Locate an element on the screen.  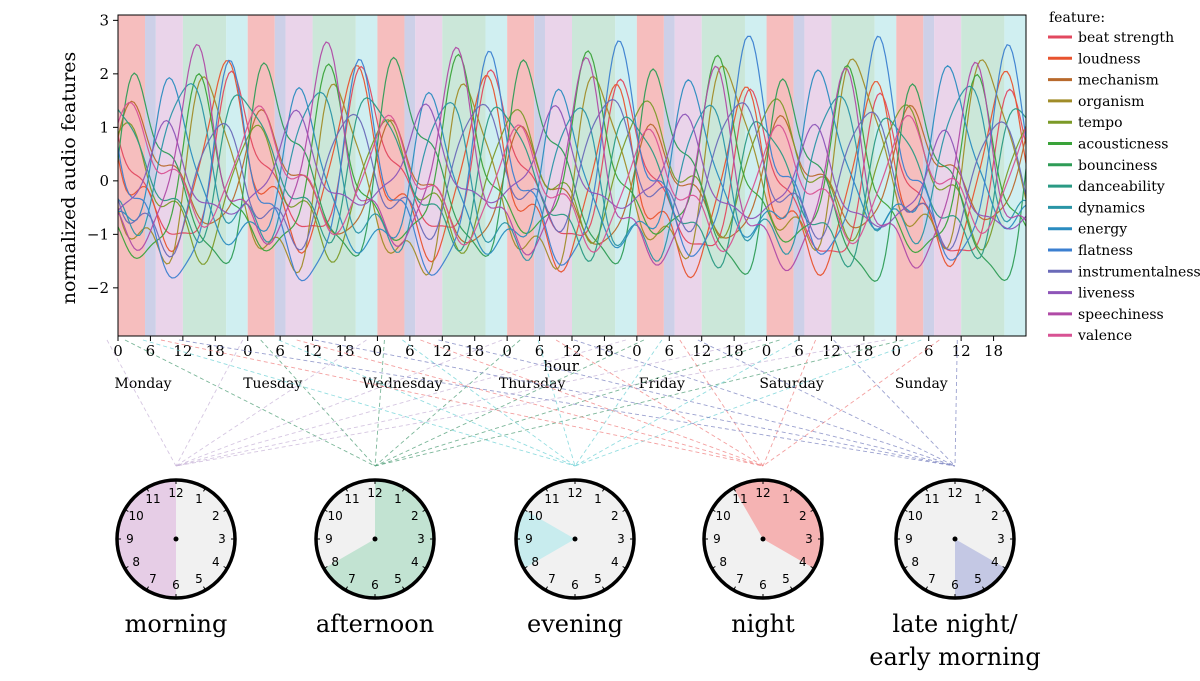
legend-entry: organism is located at coordinates (1111, 102).